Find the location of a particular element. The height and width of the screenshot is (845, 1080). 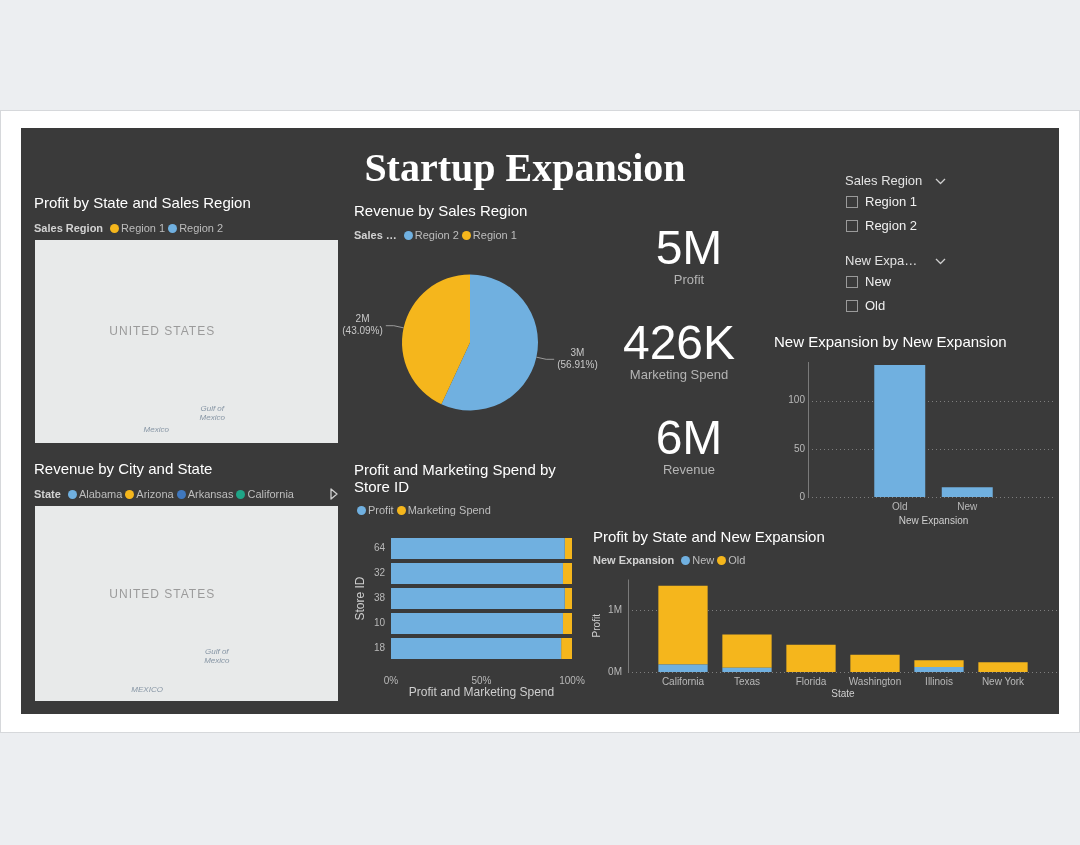

x-tick-label: New York is located at coordinates (1003, 681).